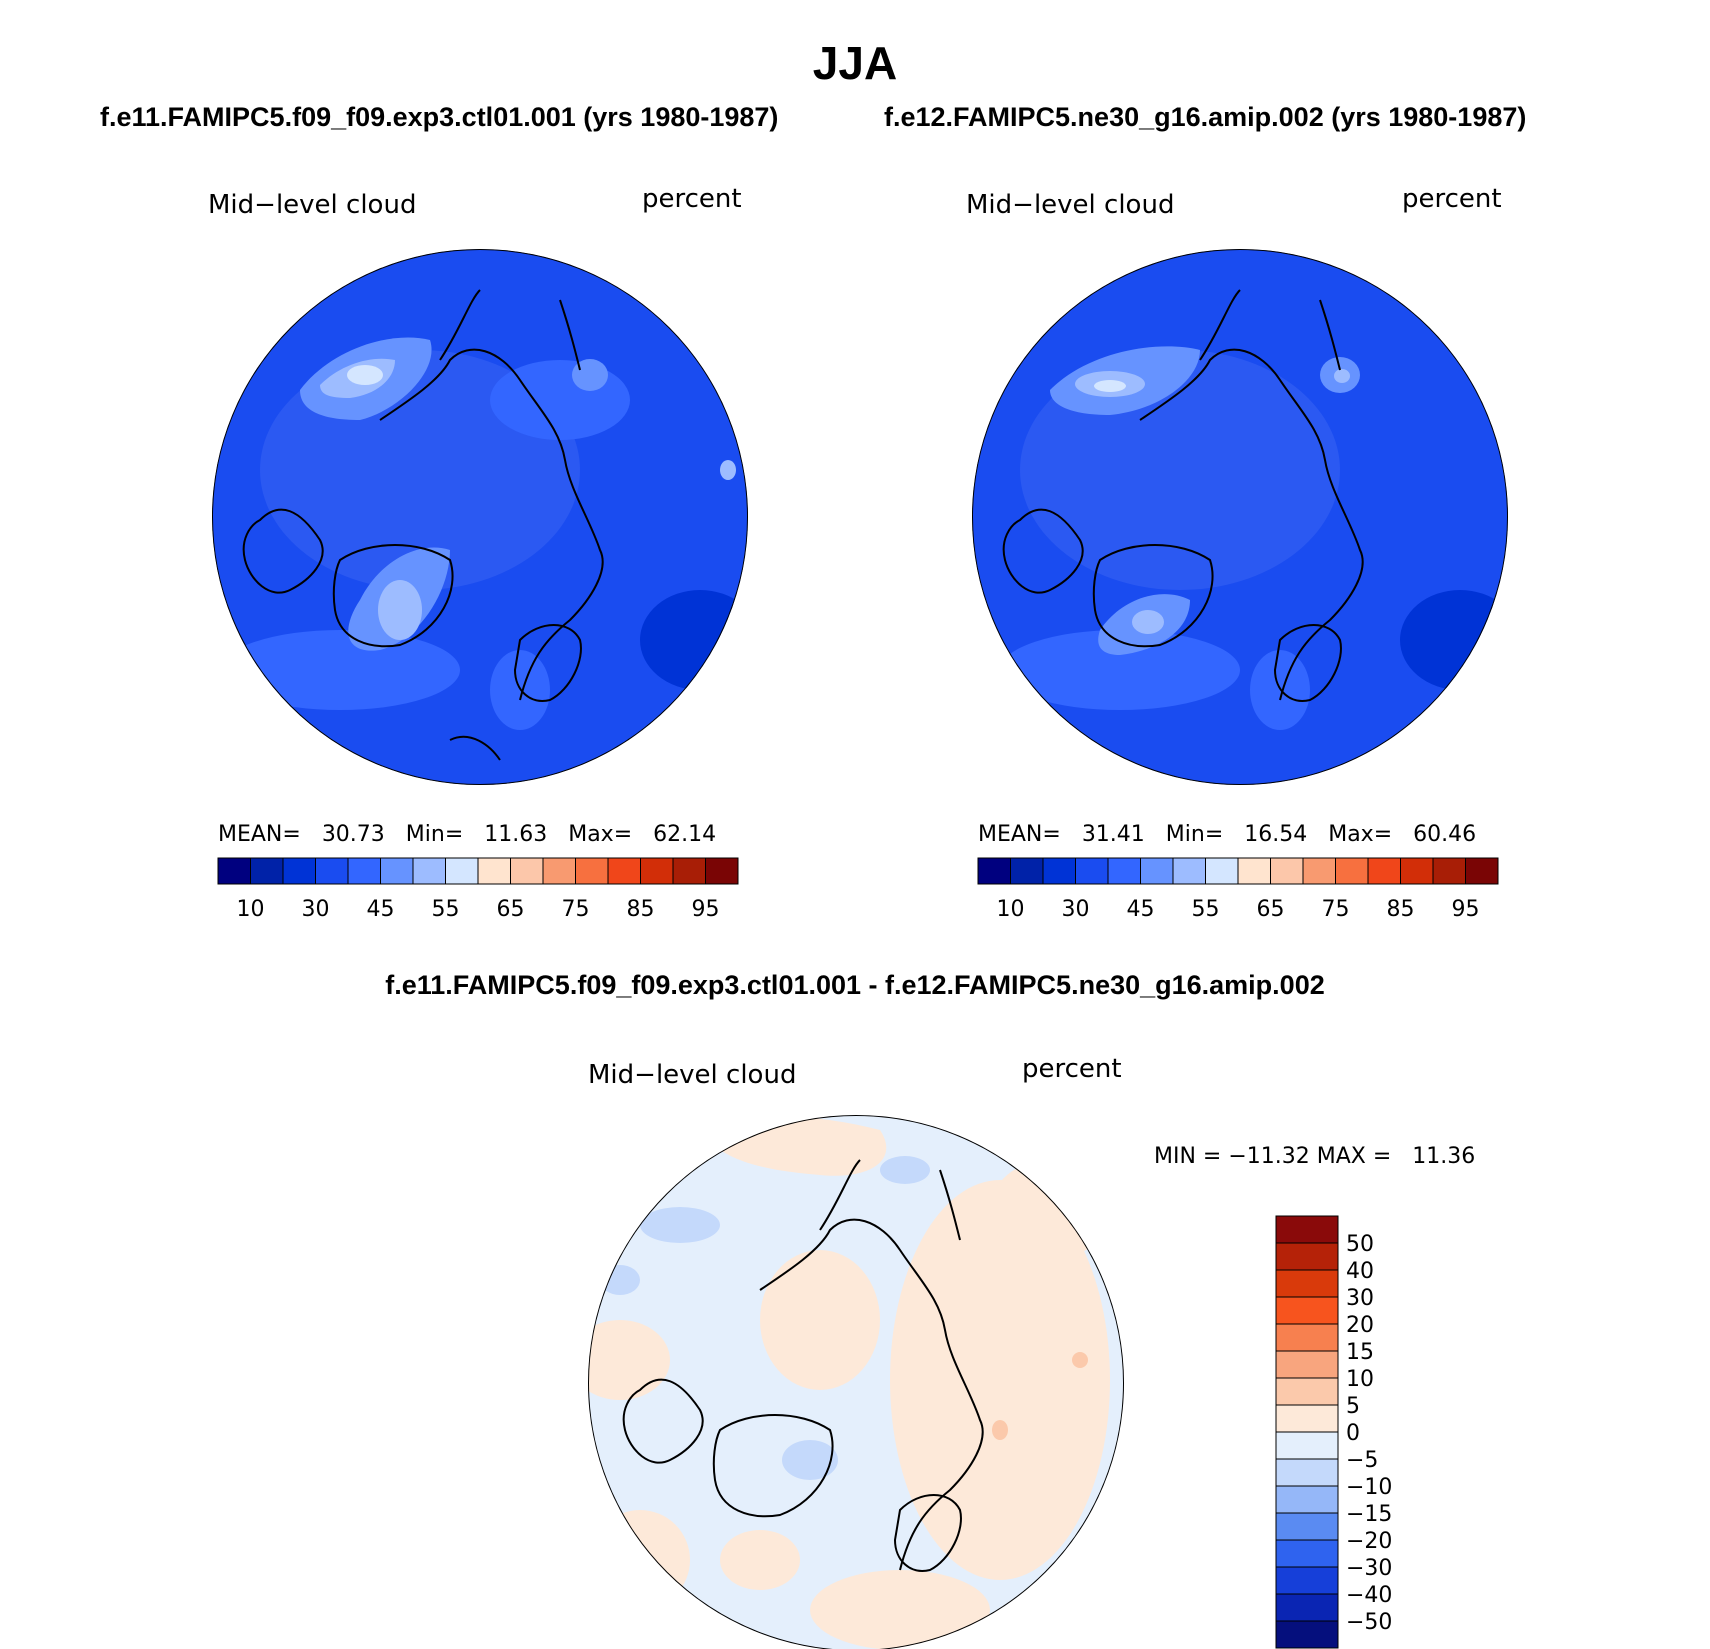  Describe the element at coordinates (312, 205) in the screenshot. I see `panel1-variable-label: Mid−level cloud` at that location.